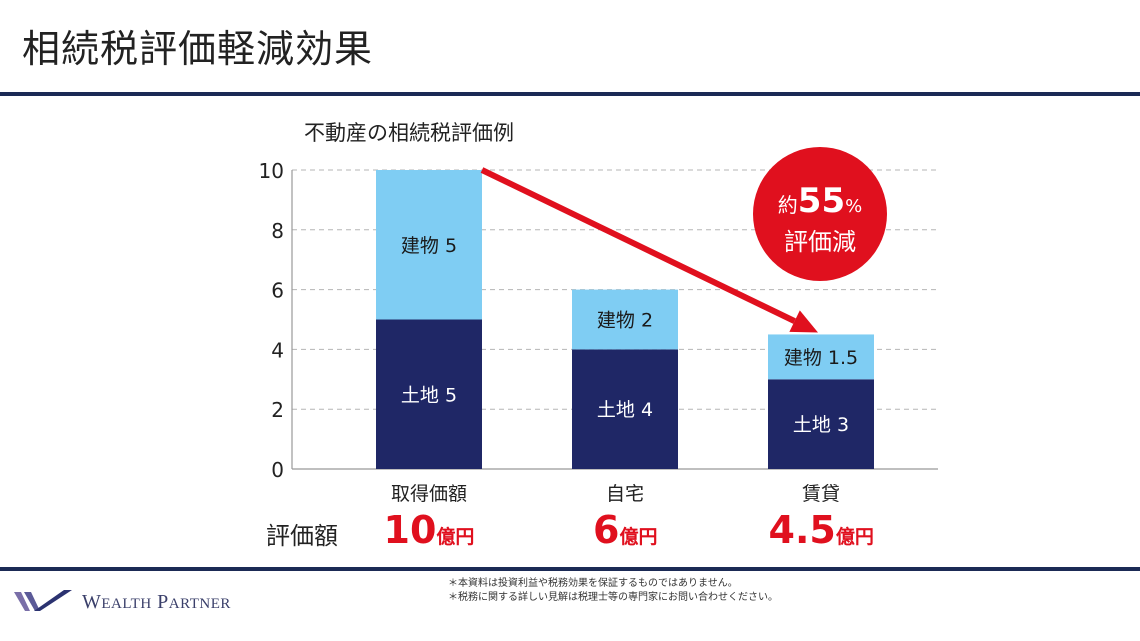  What do you see at coordinates (638, 245) in the screenshot?
I see `reduction-arrow-shaft` at bounding box center [638, 245].